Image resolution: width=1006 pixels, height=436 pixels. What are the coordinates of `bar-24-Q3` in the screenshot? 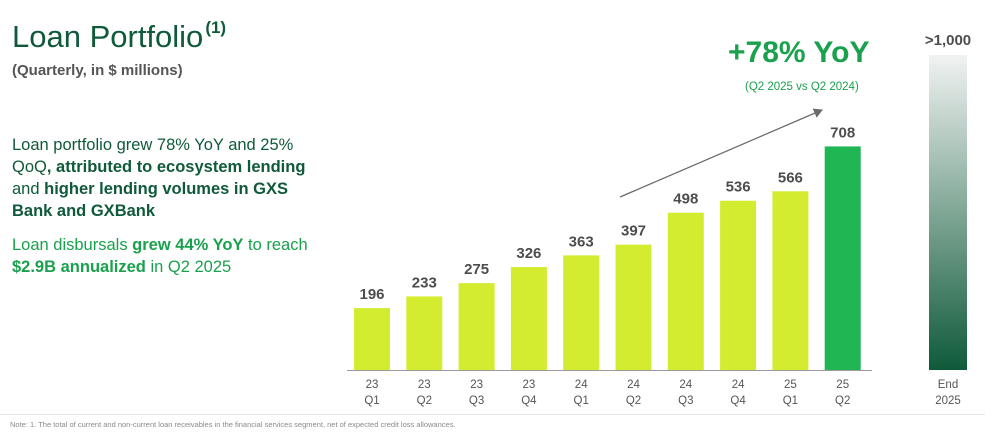 It's located at (685, 291).